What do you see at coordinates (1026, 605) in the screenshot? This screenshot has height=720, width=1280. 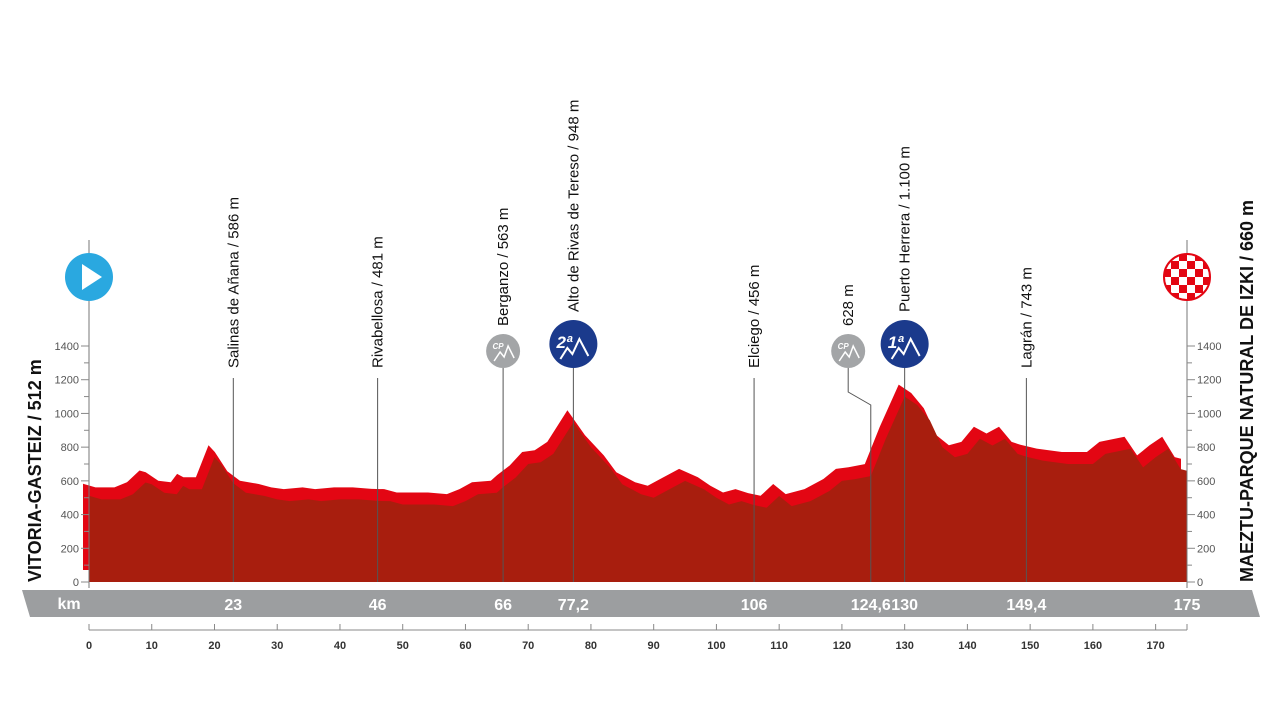 I see `km-marker-label: 149,4` at bounding box center [1026, 605].